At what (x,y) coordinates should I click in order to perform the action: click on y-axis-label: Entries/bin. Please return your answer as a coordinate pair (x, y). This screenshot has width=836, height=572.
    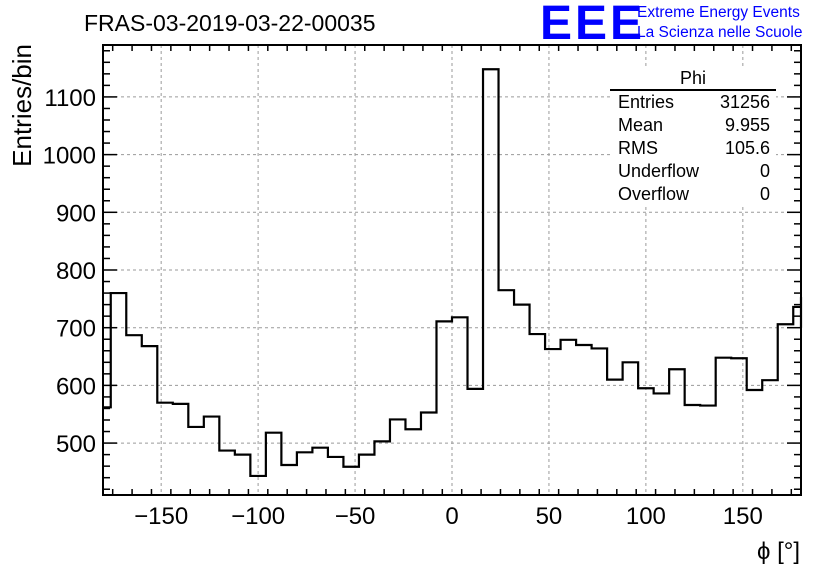
    Looking at the image, I should click on (22, 105).